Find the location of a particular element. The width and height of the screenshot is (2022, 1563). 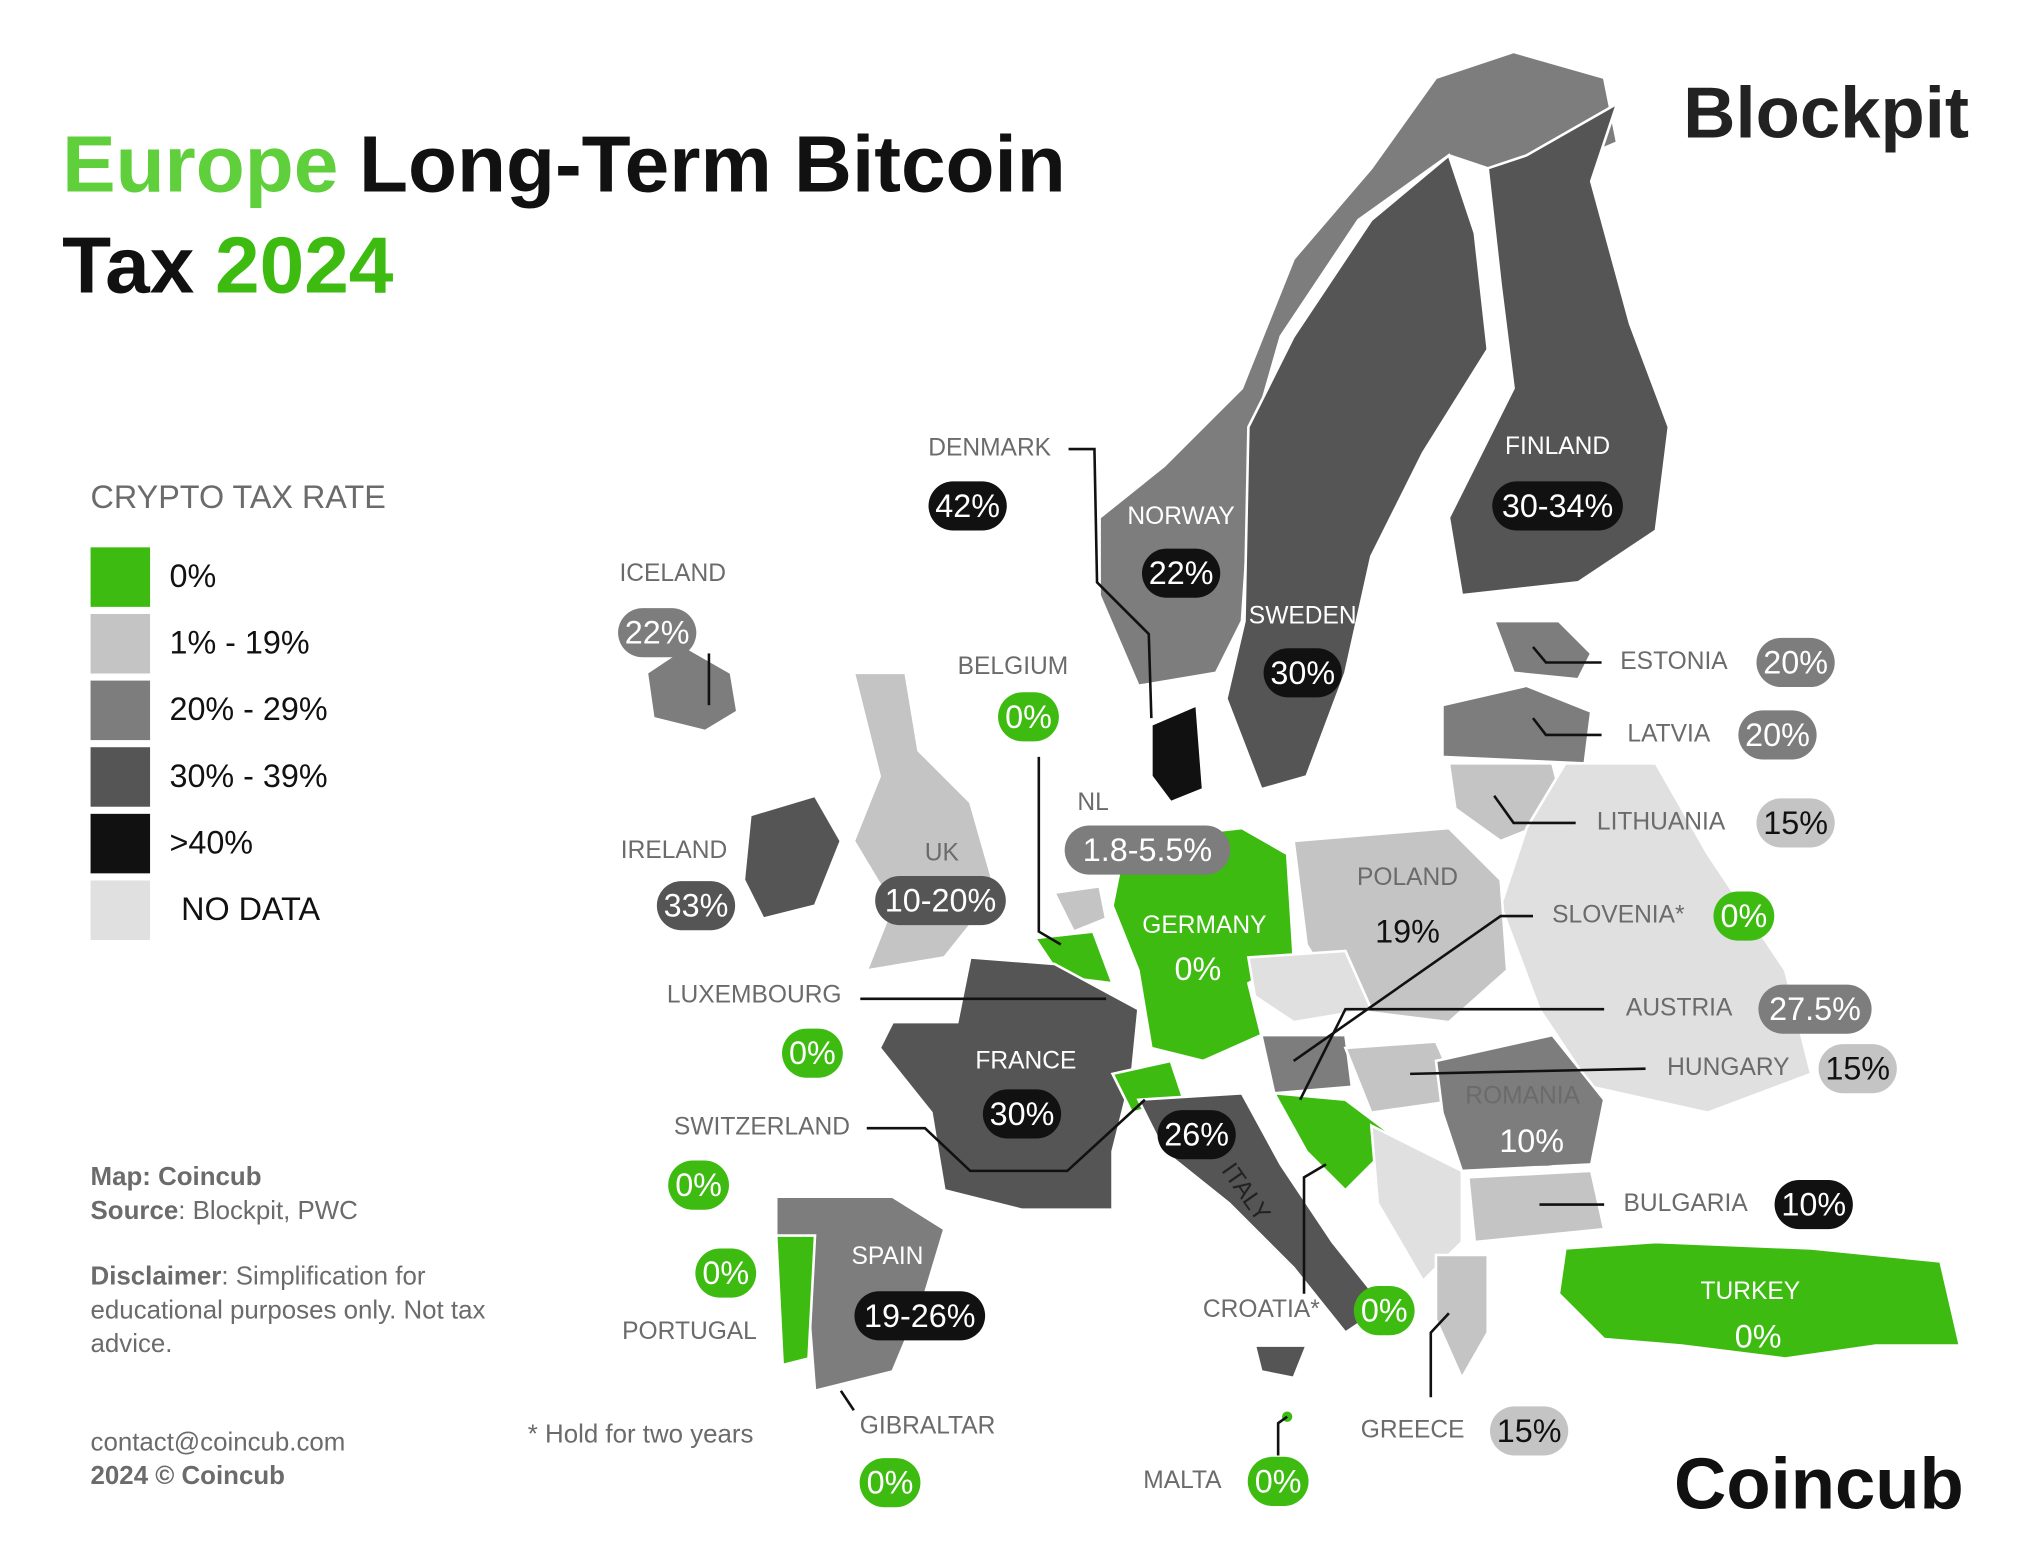

legend-label: 1% - 19% is located at coordinates (239, 643).